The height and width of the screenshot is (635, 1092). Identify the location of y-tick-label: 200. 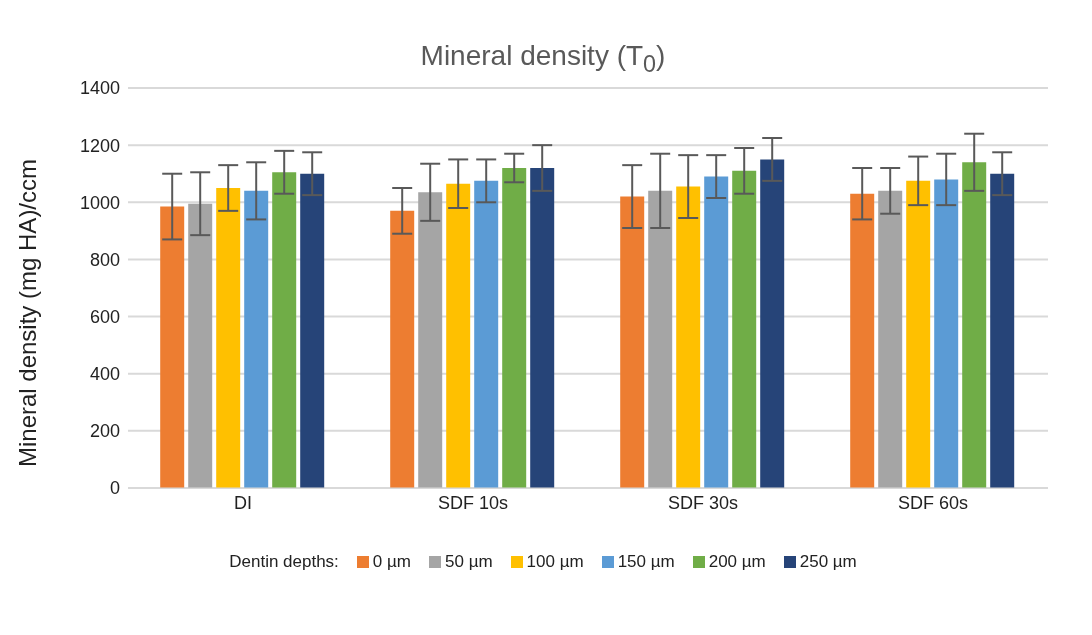
(104, 430).